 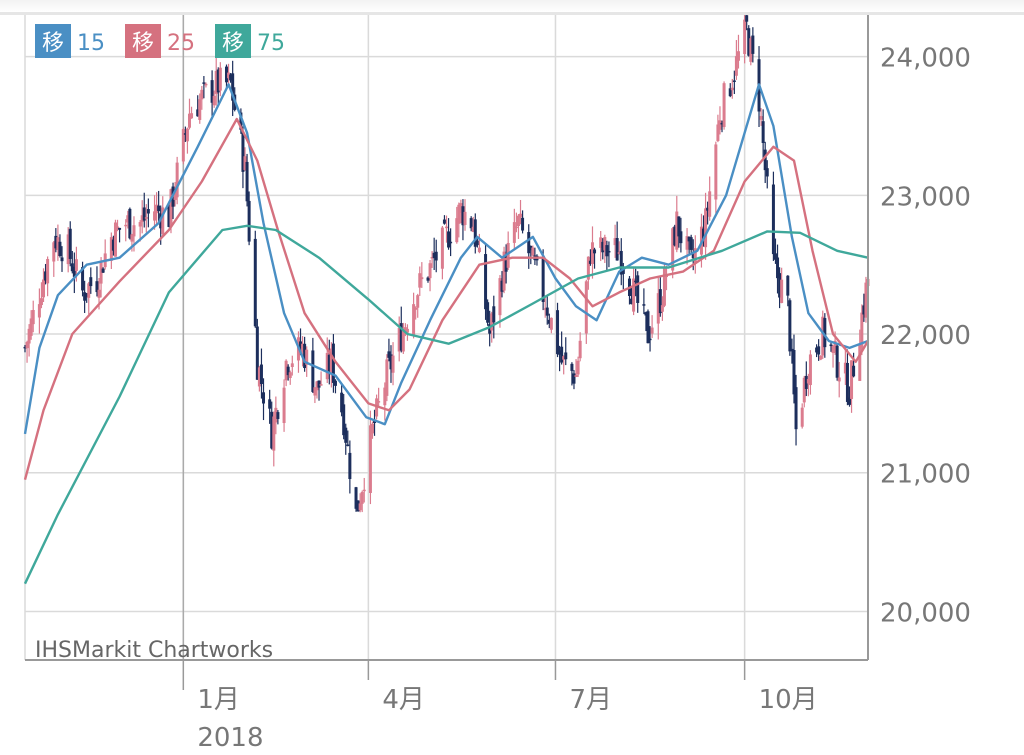 What do you see at coordinates (925, 336) in the screenshot?
I see `y-tick-label: 22,000` at bounding box center [925, 336].